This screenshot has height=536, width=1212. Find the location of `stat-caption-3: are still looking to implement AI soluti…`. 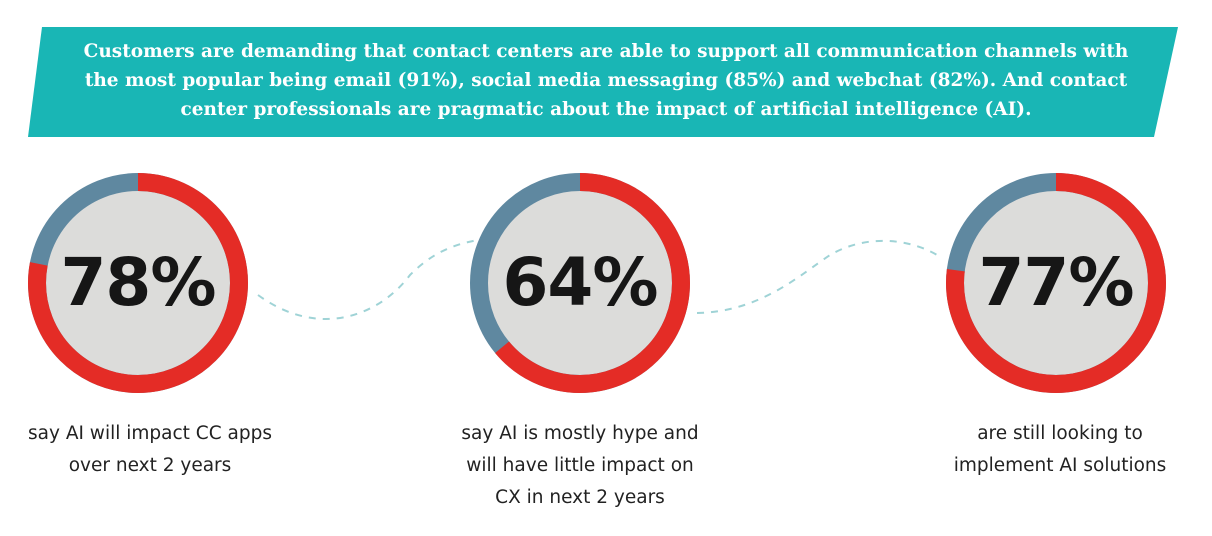

stat-caption-3: are still looking to implement AI soluti… is located at coordinates (1060, 450).